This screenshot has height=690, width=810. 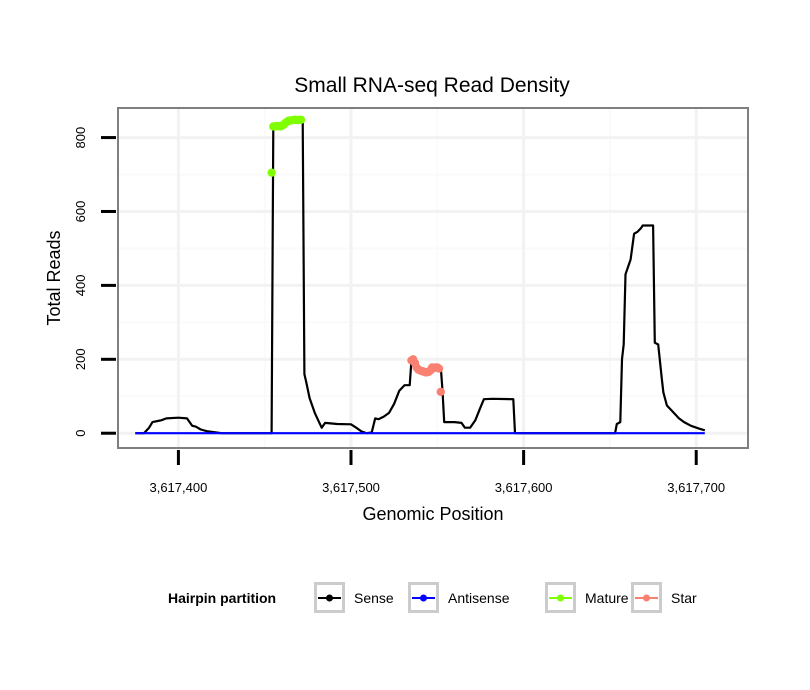 I want to click on legend-item-star: Star, so click(x=664, y=597).